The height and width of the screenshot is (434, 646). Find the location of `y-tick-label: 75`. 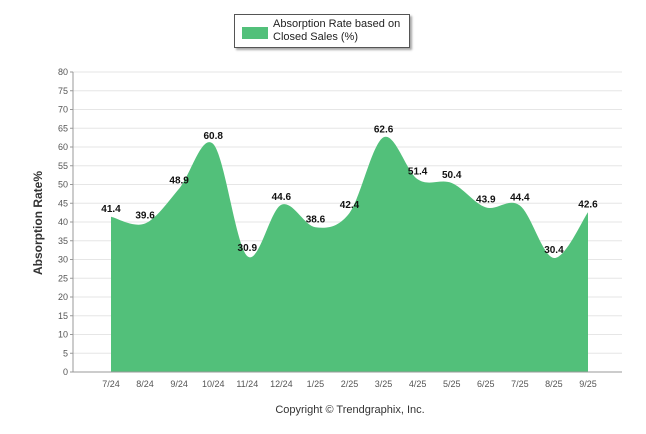

y-tick-label: 75 is located at coordinates (63, 91).